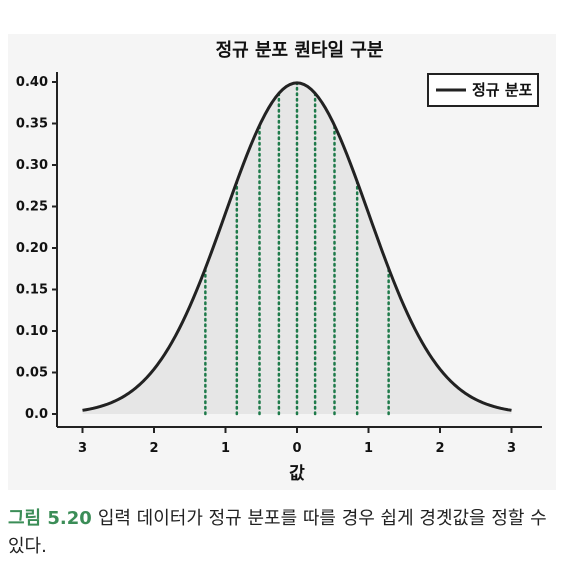 The image size is (570, 586). Describe the element at coordinates (277, 532) in the screenshot. I see `caption-text: 입력 데이터가 정규 분포를 따를 경우 쉽게 경곗값을 정할 수 있다.` at that location.